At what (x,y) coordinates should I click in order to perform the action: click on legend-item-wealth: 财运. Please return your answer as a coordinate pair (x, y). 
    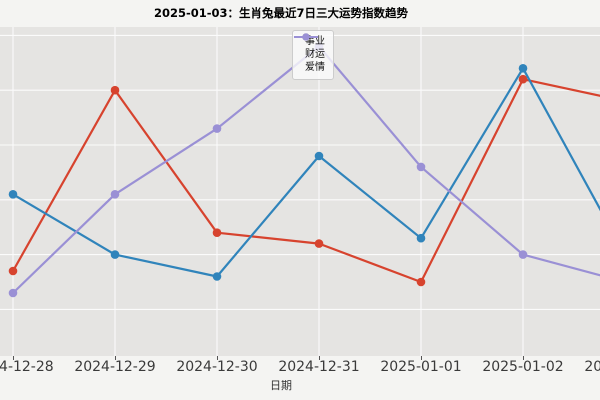
    Looking at the image, I should click on (309, 47).